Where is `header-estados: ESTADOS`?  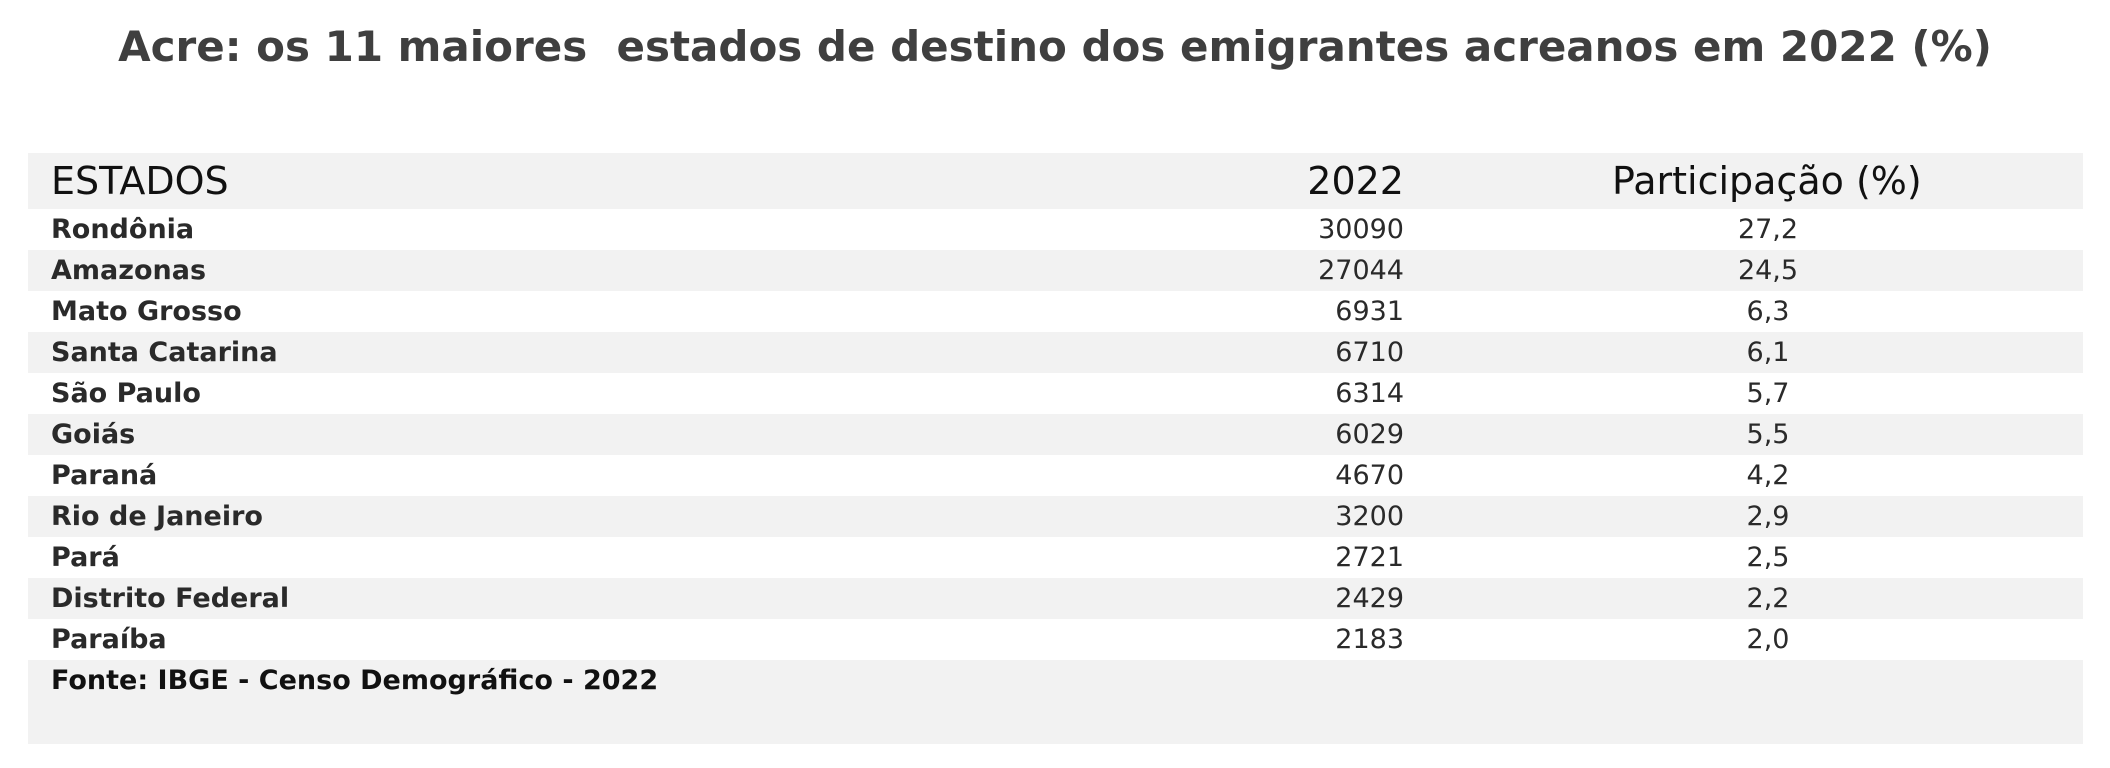
header-estados: ESTADOS is located at coordinates (140, 181).